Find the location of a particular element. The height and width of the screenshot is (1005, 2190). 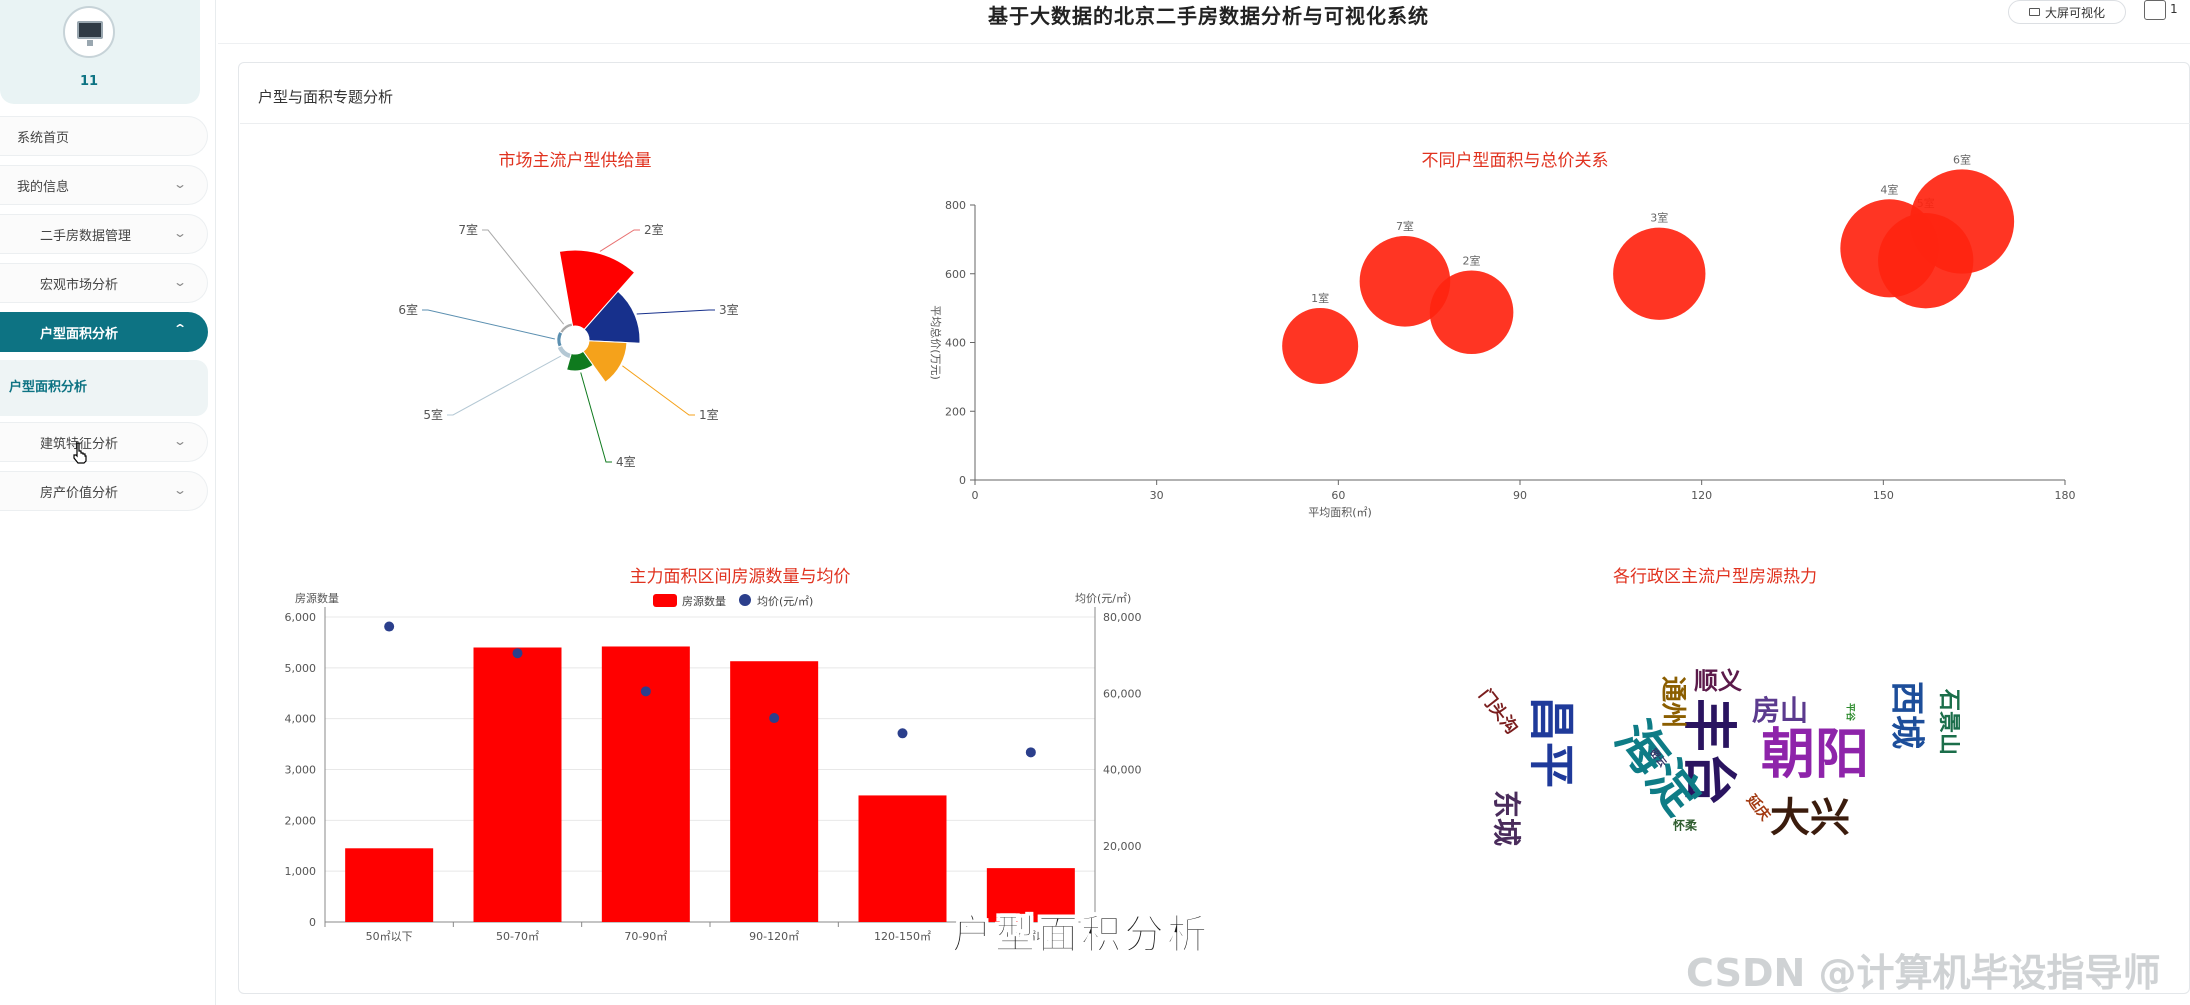

sidebar-item-home: 系统首页 is located at coordinates (104, 136).